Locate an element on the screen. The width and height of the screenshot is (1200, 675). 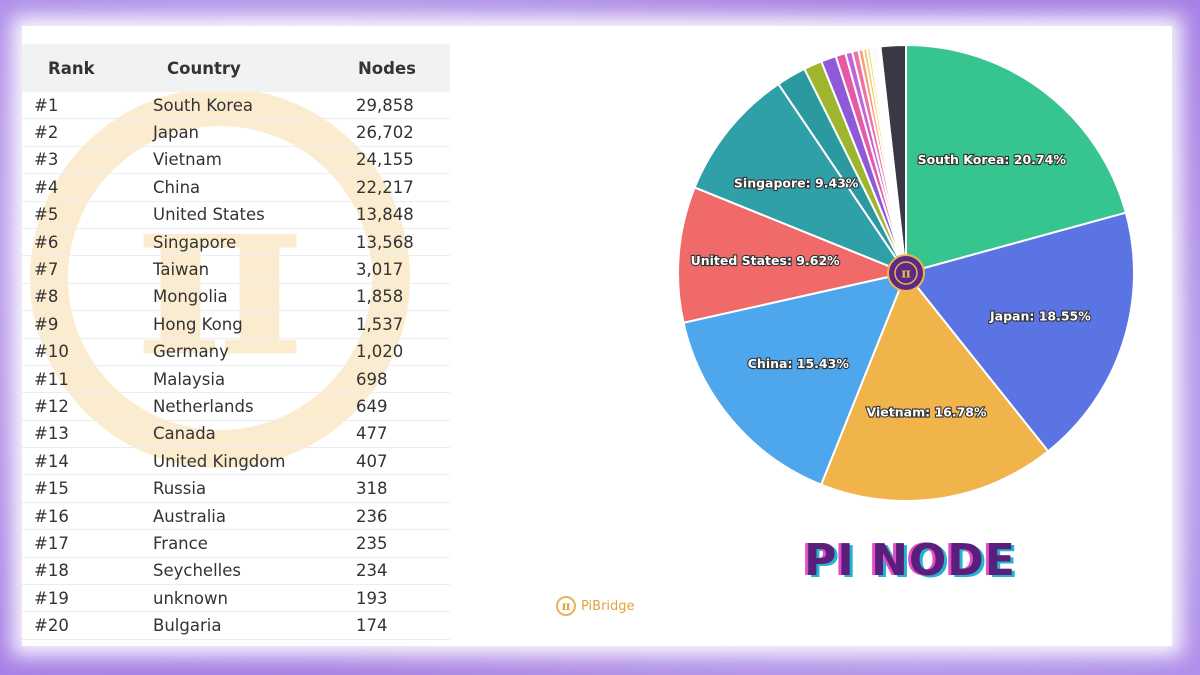
nodes-cell: 649 is located at coordinates (403, 406).